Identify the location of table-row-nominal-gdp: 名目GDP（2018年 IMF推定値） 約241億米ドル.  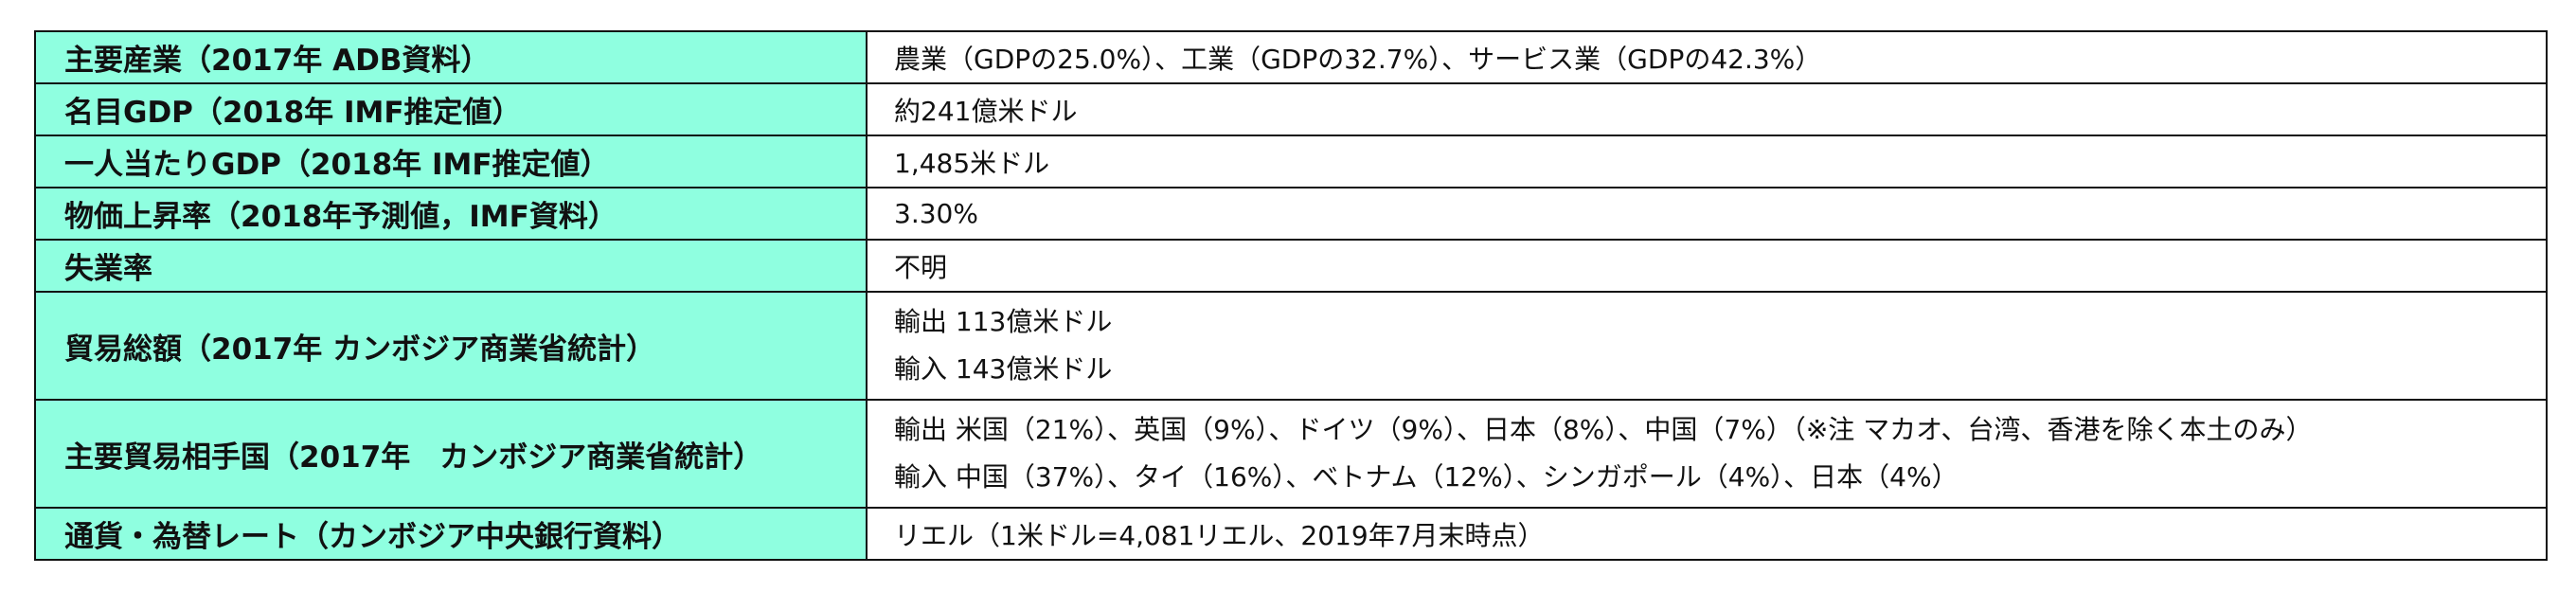
(1291, 109).